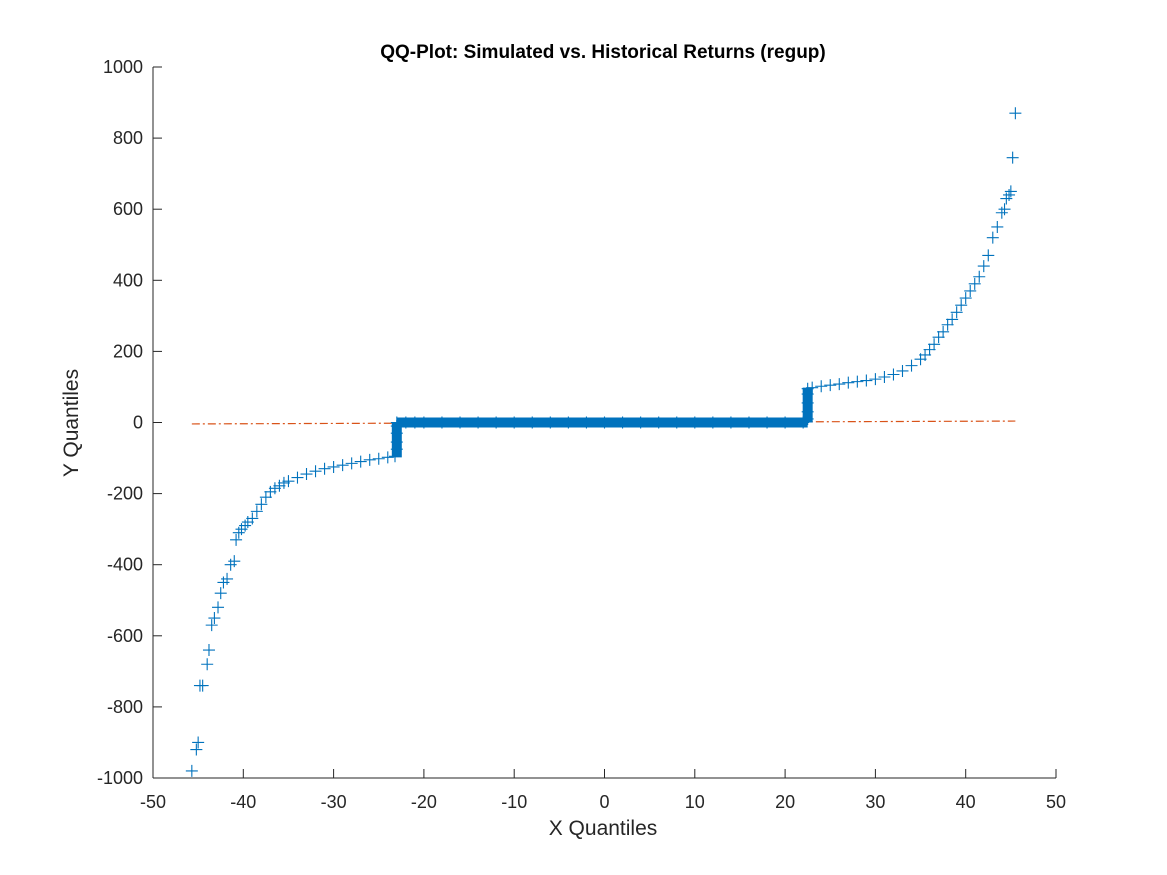 This screenshot has width=1167, height=875. What do you see at coordinates (123, 67) in the screenshot?
I see `y-tick-label: 1000` at bounding box center [123, 67].